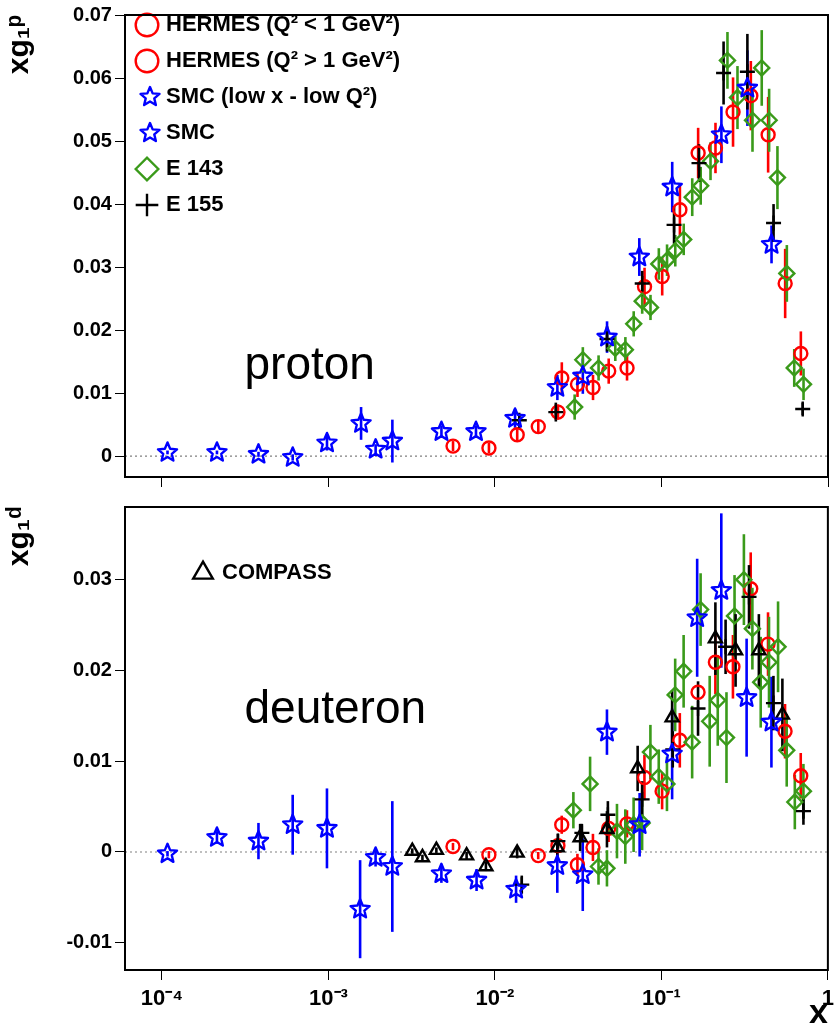 This screenshot has height=1034, width=840. Describe the element at coordinates (92, 139) in the screenshot. I see `y-tick-label: 0.05` at that location.